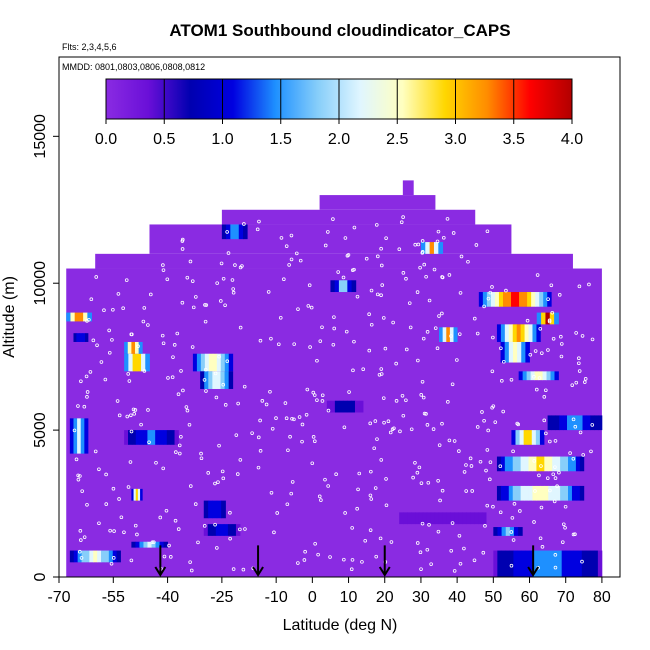  I want to click on coverage-band, so click(408, 188).